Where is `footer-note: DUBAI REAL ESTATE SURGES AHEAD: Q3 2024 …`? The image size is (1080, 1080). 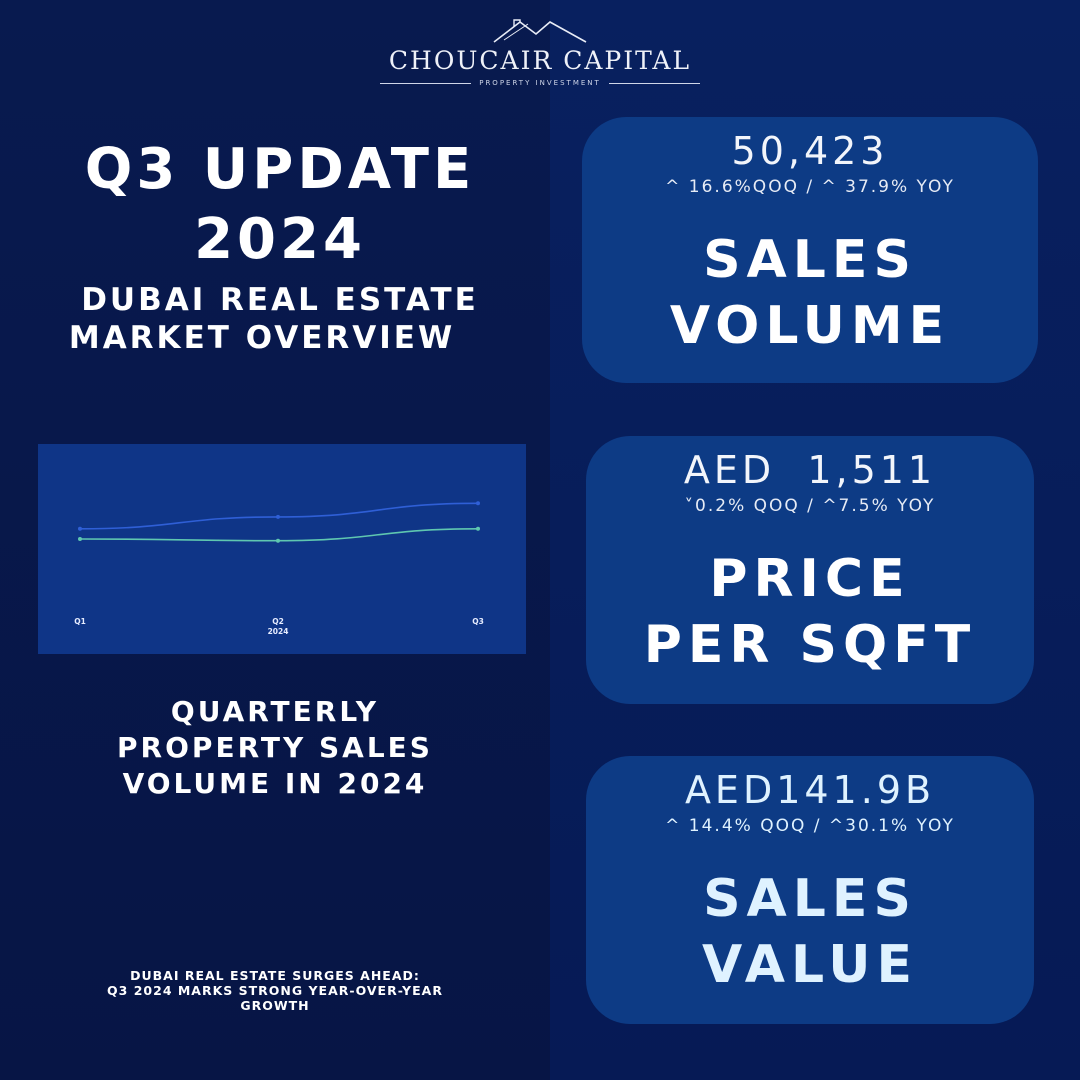
footer-note: DUBAI REAL ESTATE SURGES AHEAD: Q3 2024 … is located at coordinates (275, 990).